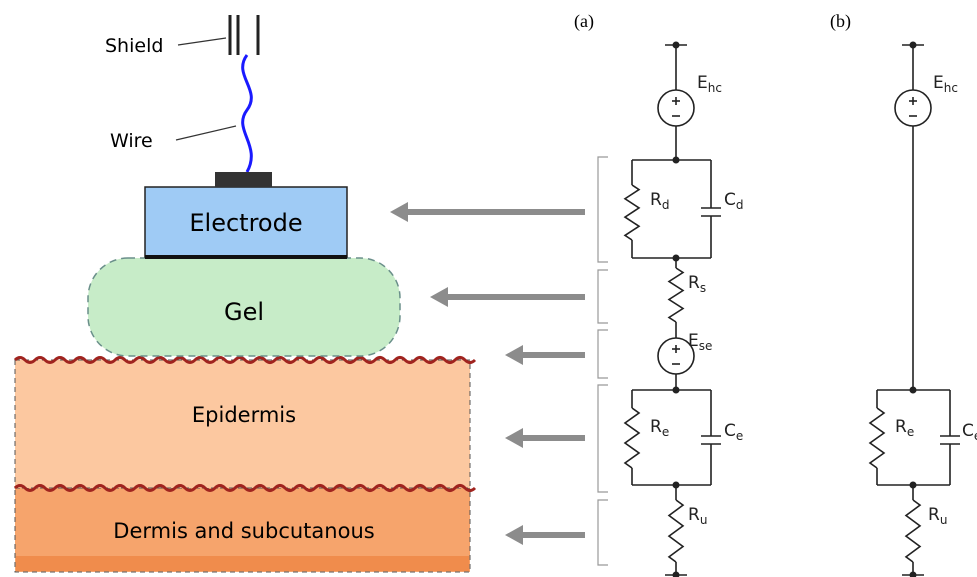  What do you see at coordinates (243, 179) in the screenshot?
I see `electrode-pad` at bounding box center [243, 179].